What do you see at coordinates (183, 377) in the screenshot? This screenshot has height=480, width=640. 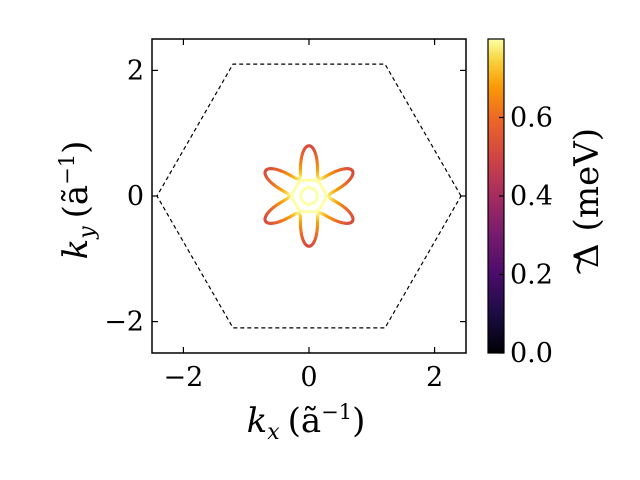 I see `x-tick-label: −2` at bounding box center [183, 377].